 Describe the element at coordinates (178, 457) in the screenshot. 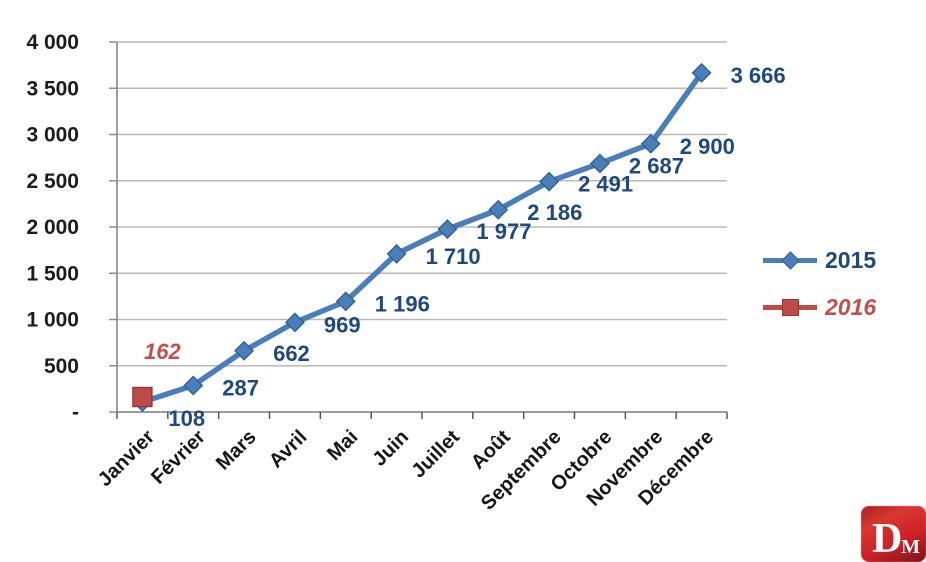

I see `x-axis-label-février: Février` at that location.